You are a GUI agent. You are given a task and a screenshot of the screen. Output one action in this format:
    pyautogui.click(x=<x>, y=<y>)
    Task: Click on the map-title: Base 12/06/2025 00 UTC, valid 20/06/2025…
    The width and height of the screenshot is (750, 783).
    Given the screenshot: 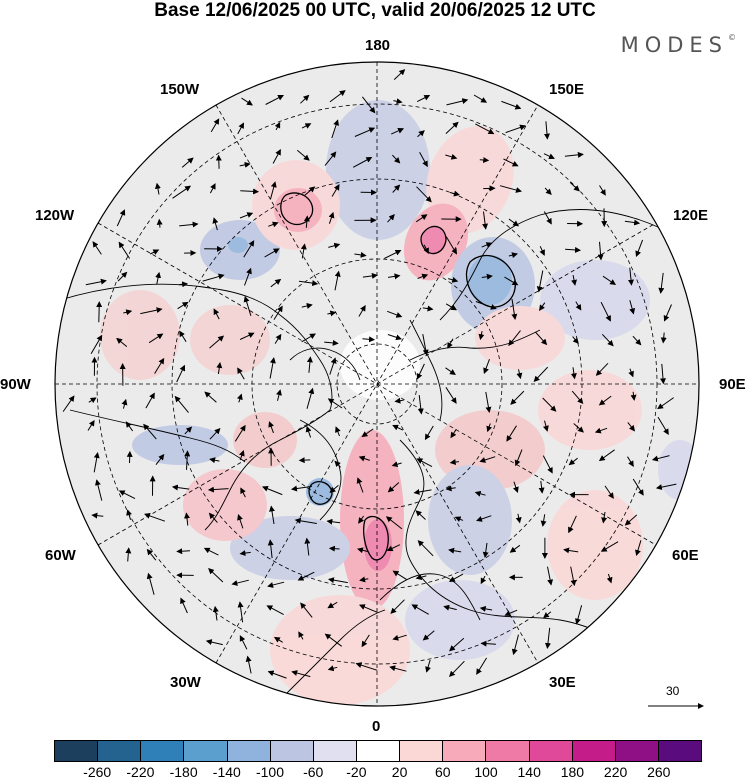 What is the action you would take?
    pyautogui.click(x=375, y=10)
    